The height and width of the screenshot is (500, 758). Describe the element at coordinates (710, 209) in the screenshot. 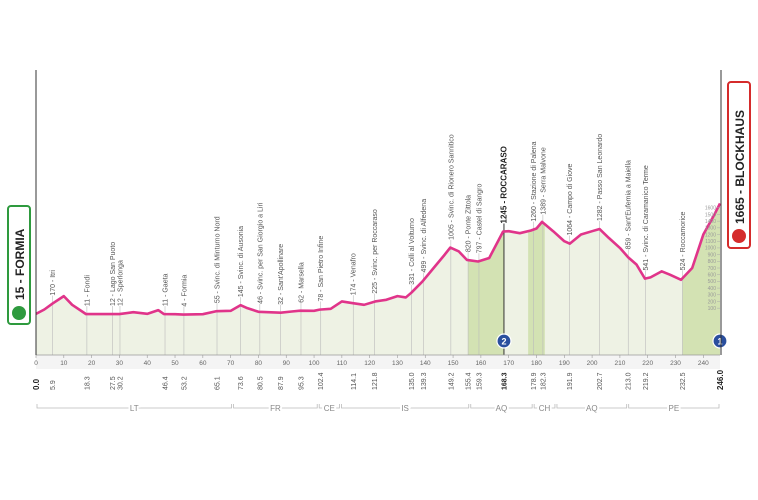

I see `y-tick-label: 1600` at that location.